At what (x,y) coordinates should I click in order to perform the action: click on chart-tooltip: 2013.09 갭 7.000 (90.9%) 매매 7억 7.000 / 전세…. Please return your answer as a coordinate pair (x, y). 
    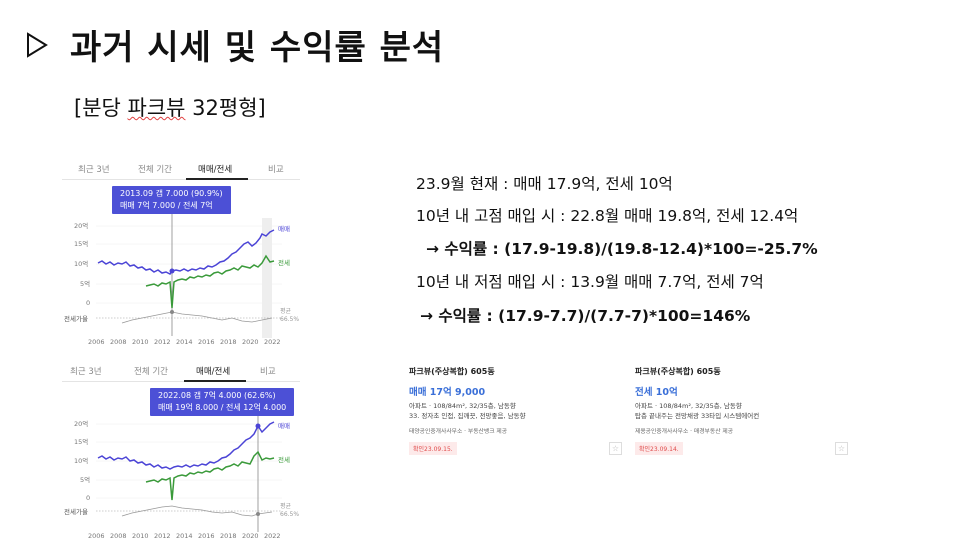
    Looking at the image, I should click on (171, 200).